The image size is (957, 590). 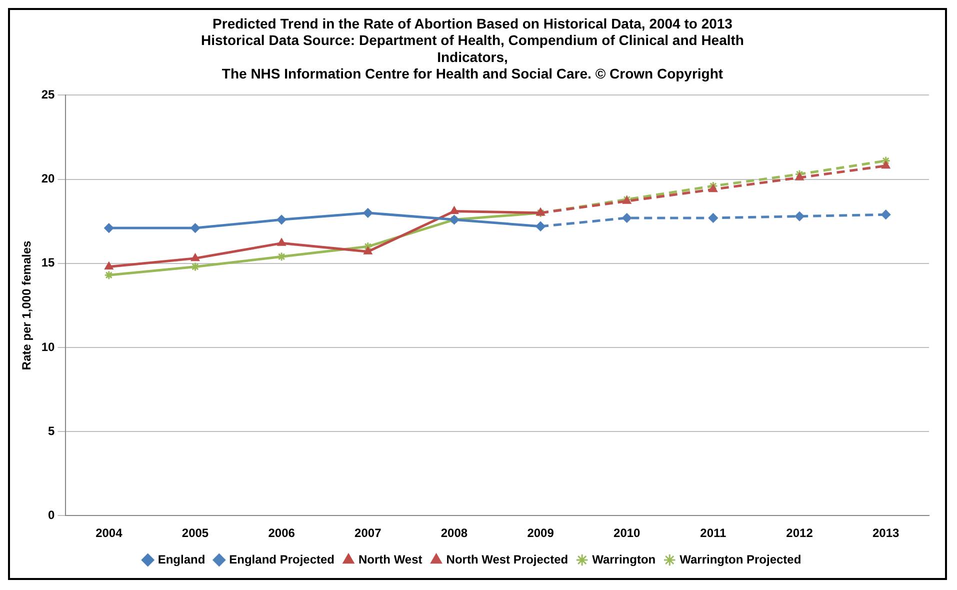 I want to click on x-tick-label: 2008, so click(x=454, y=533).